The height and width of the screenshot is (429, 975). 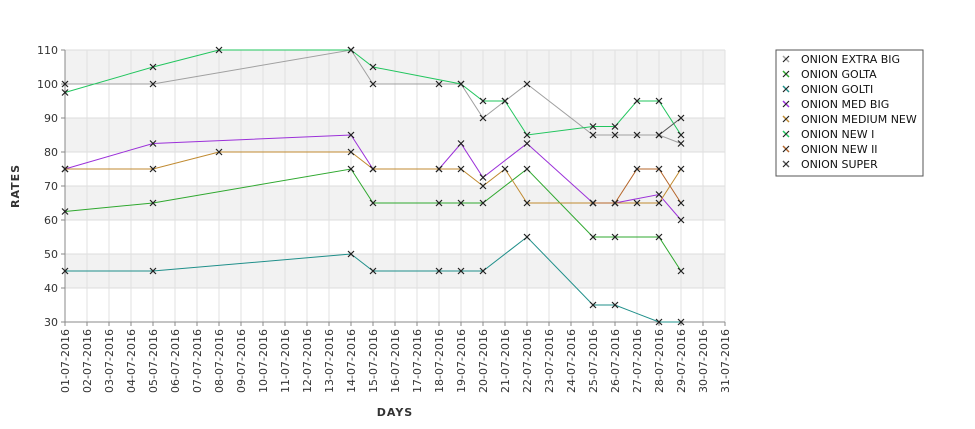 I want to click on y-tick-label: 60, so click(x=51, y=220).